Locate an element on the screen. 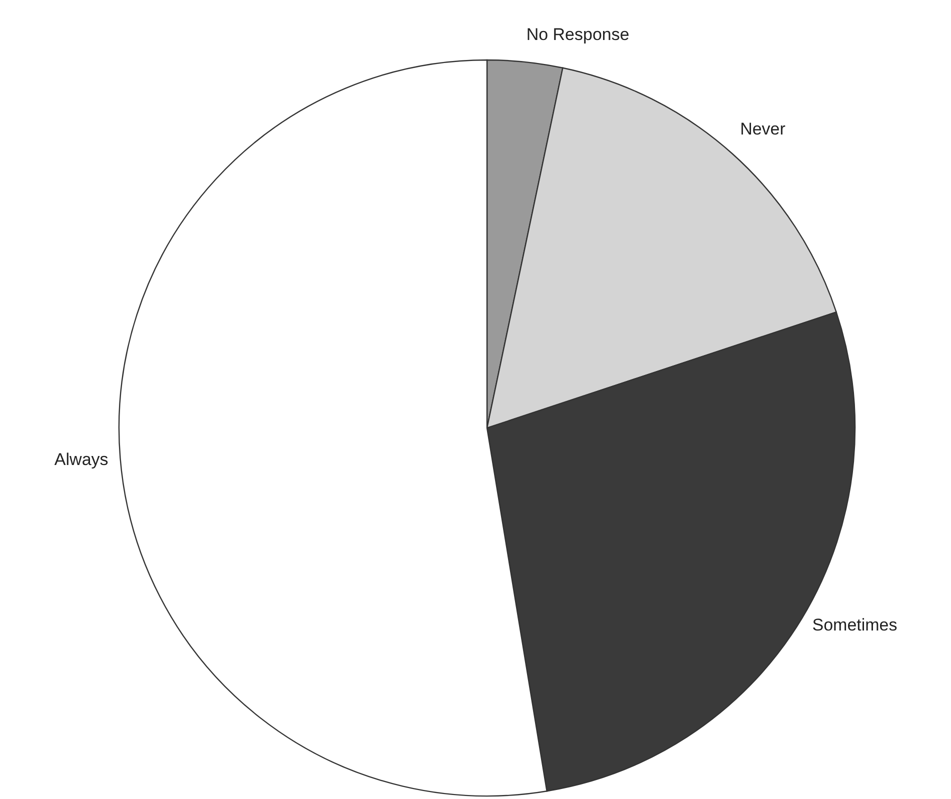 The width and height of the screenshot is (951, 799). slice-label: Always is located at coordinates (81, 460).